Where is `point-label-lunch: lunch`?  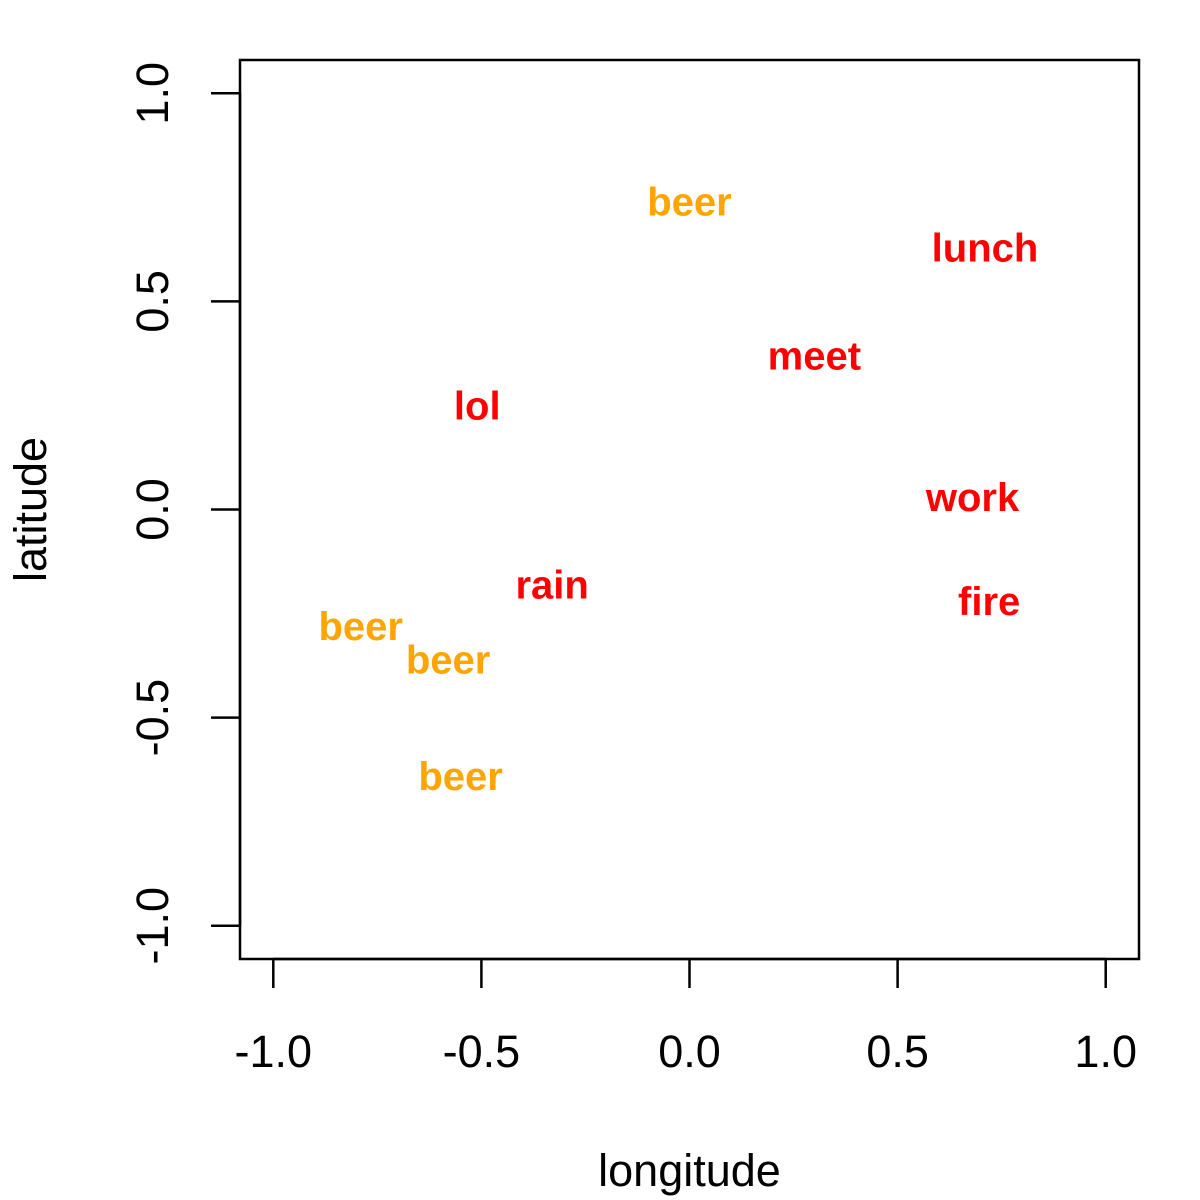 point-label-lunch: lunch is located at coordinates (985, 248).